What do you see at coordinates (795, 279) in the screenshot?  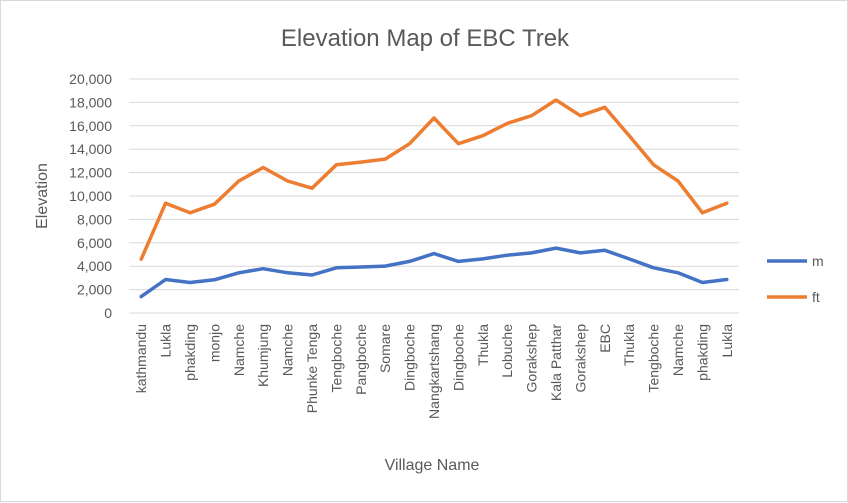 I see `legend: m ft` at bounding box center [795, 279].